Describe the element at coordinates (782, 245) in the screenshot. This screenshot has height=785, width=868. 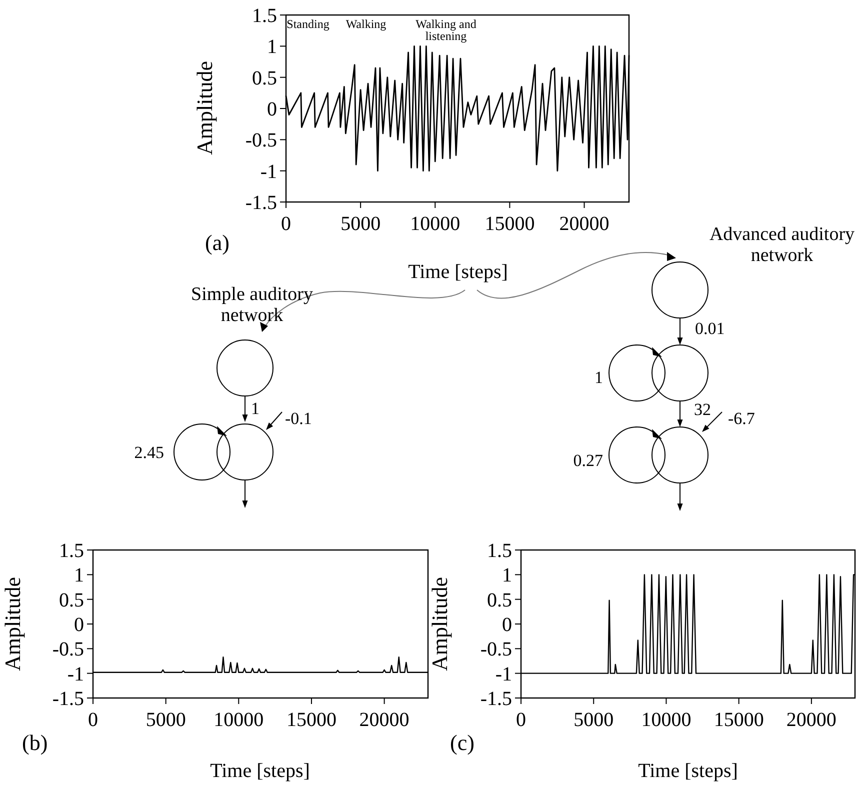
I see `text: Advanced auditory network` at that location.